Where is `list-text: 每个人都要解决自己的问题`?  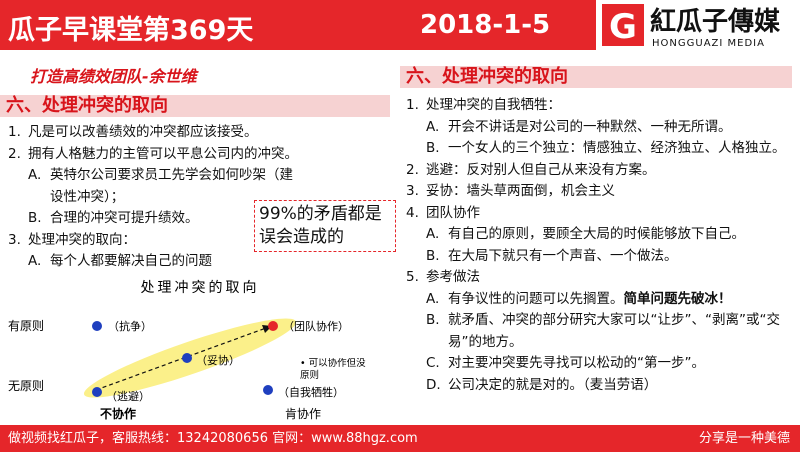 list-text: 每个人都要解决自己的问题 is located at coordinates (131, 262).